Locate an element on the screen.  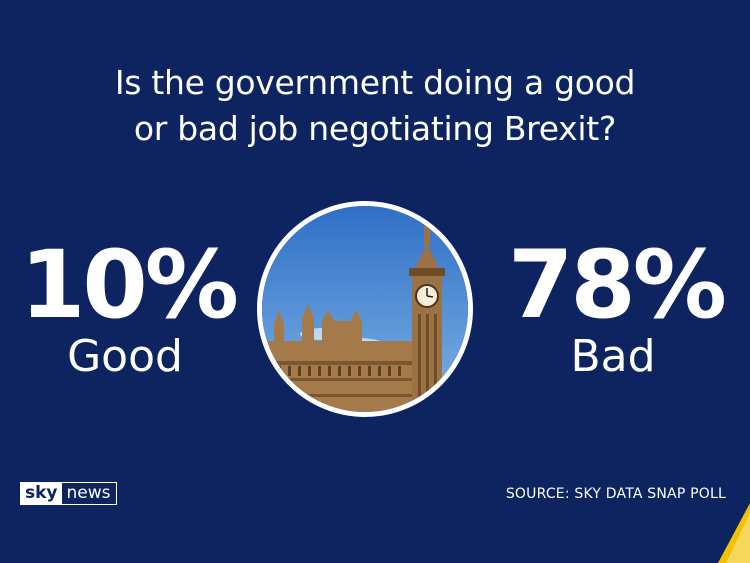
parliament-photo is located at coordinates (365, 309).